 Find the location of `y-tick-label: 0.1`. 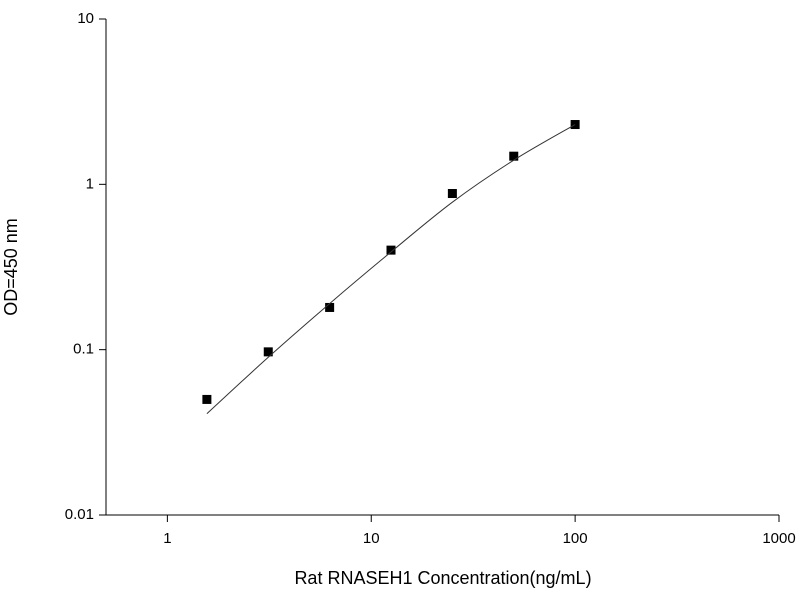

y-tick-label: 0.1 is located at coordinates (83, 349).